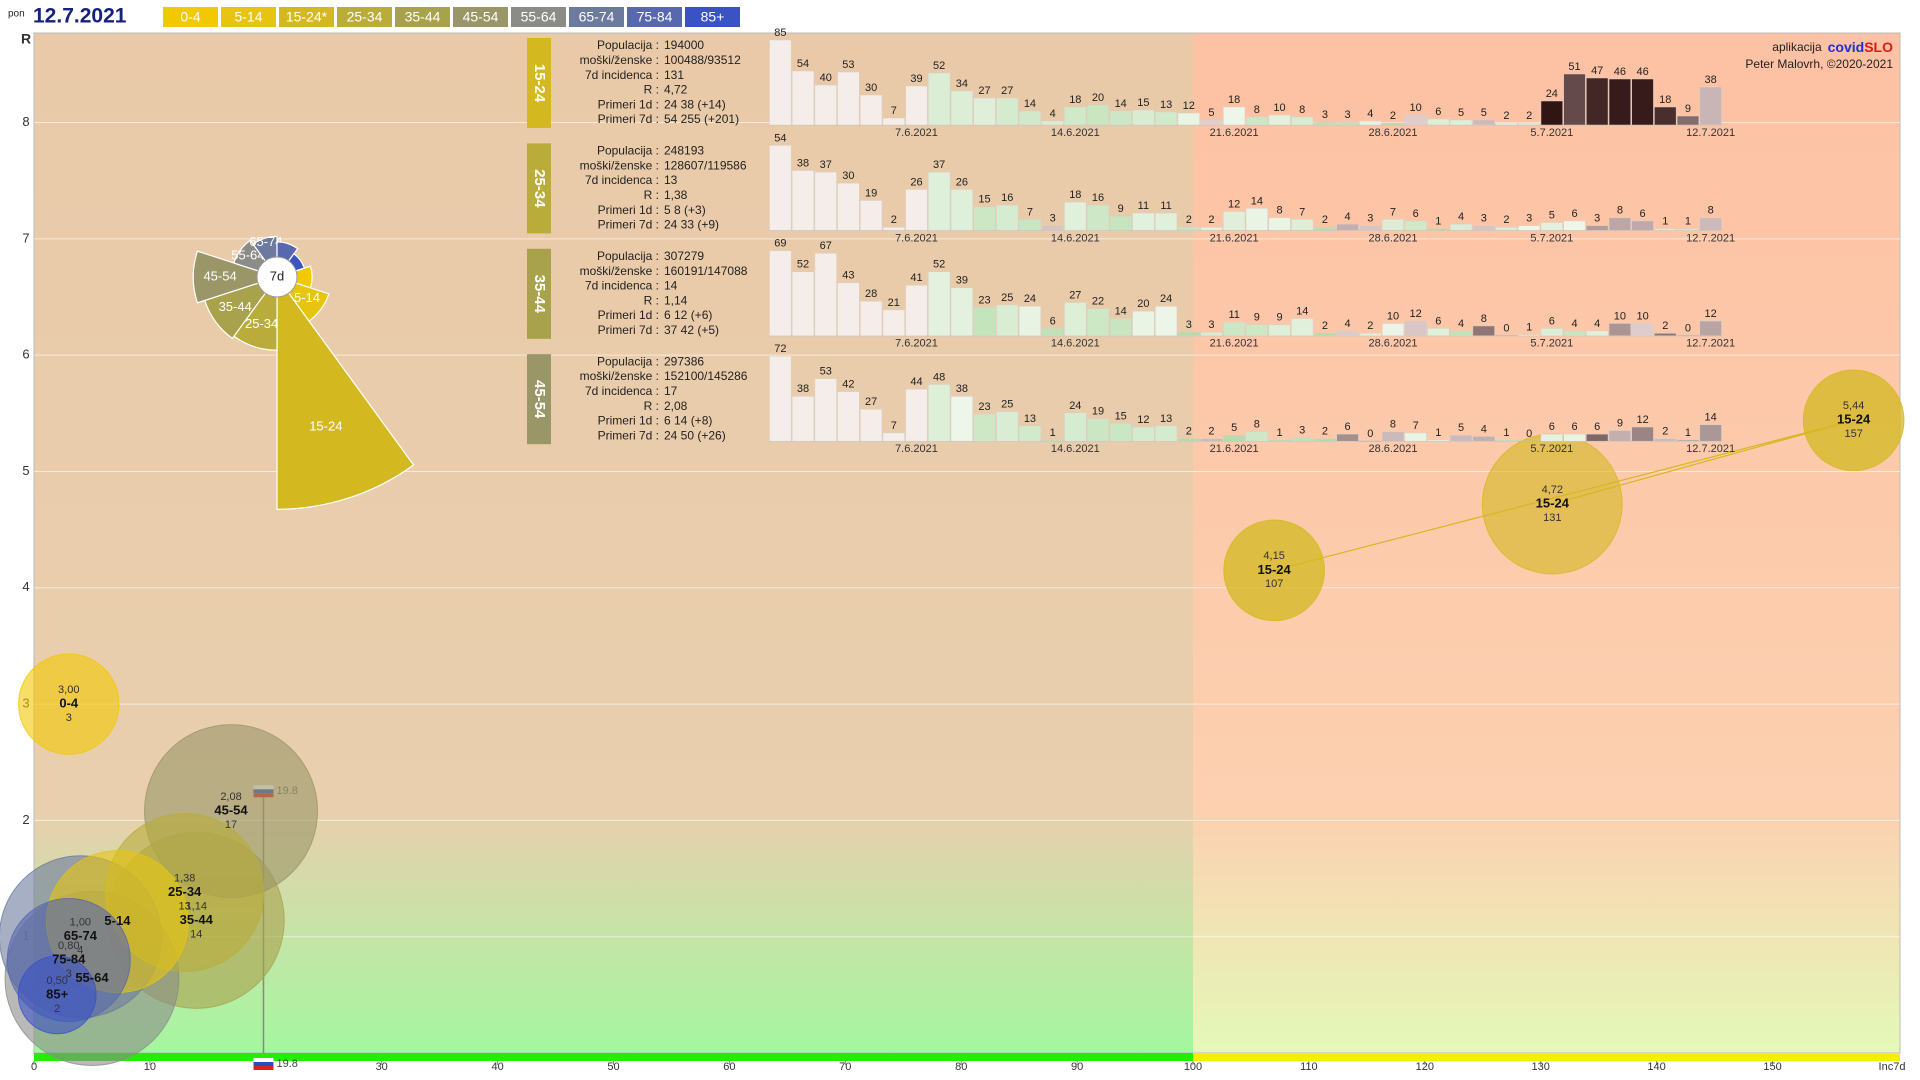 This screenshot has height=1080, width=1920. I want to click on bar-label: 46, so click(1620, 72).